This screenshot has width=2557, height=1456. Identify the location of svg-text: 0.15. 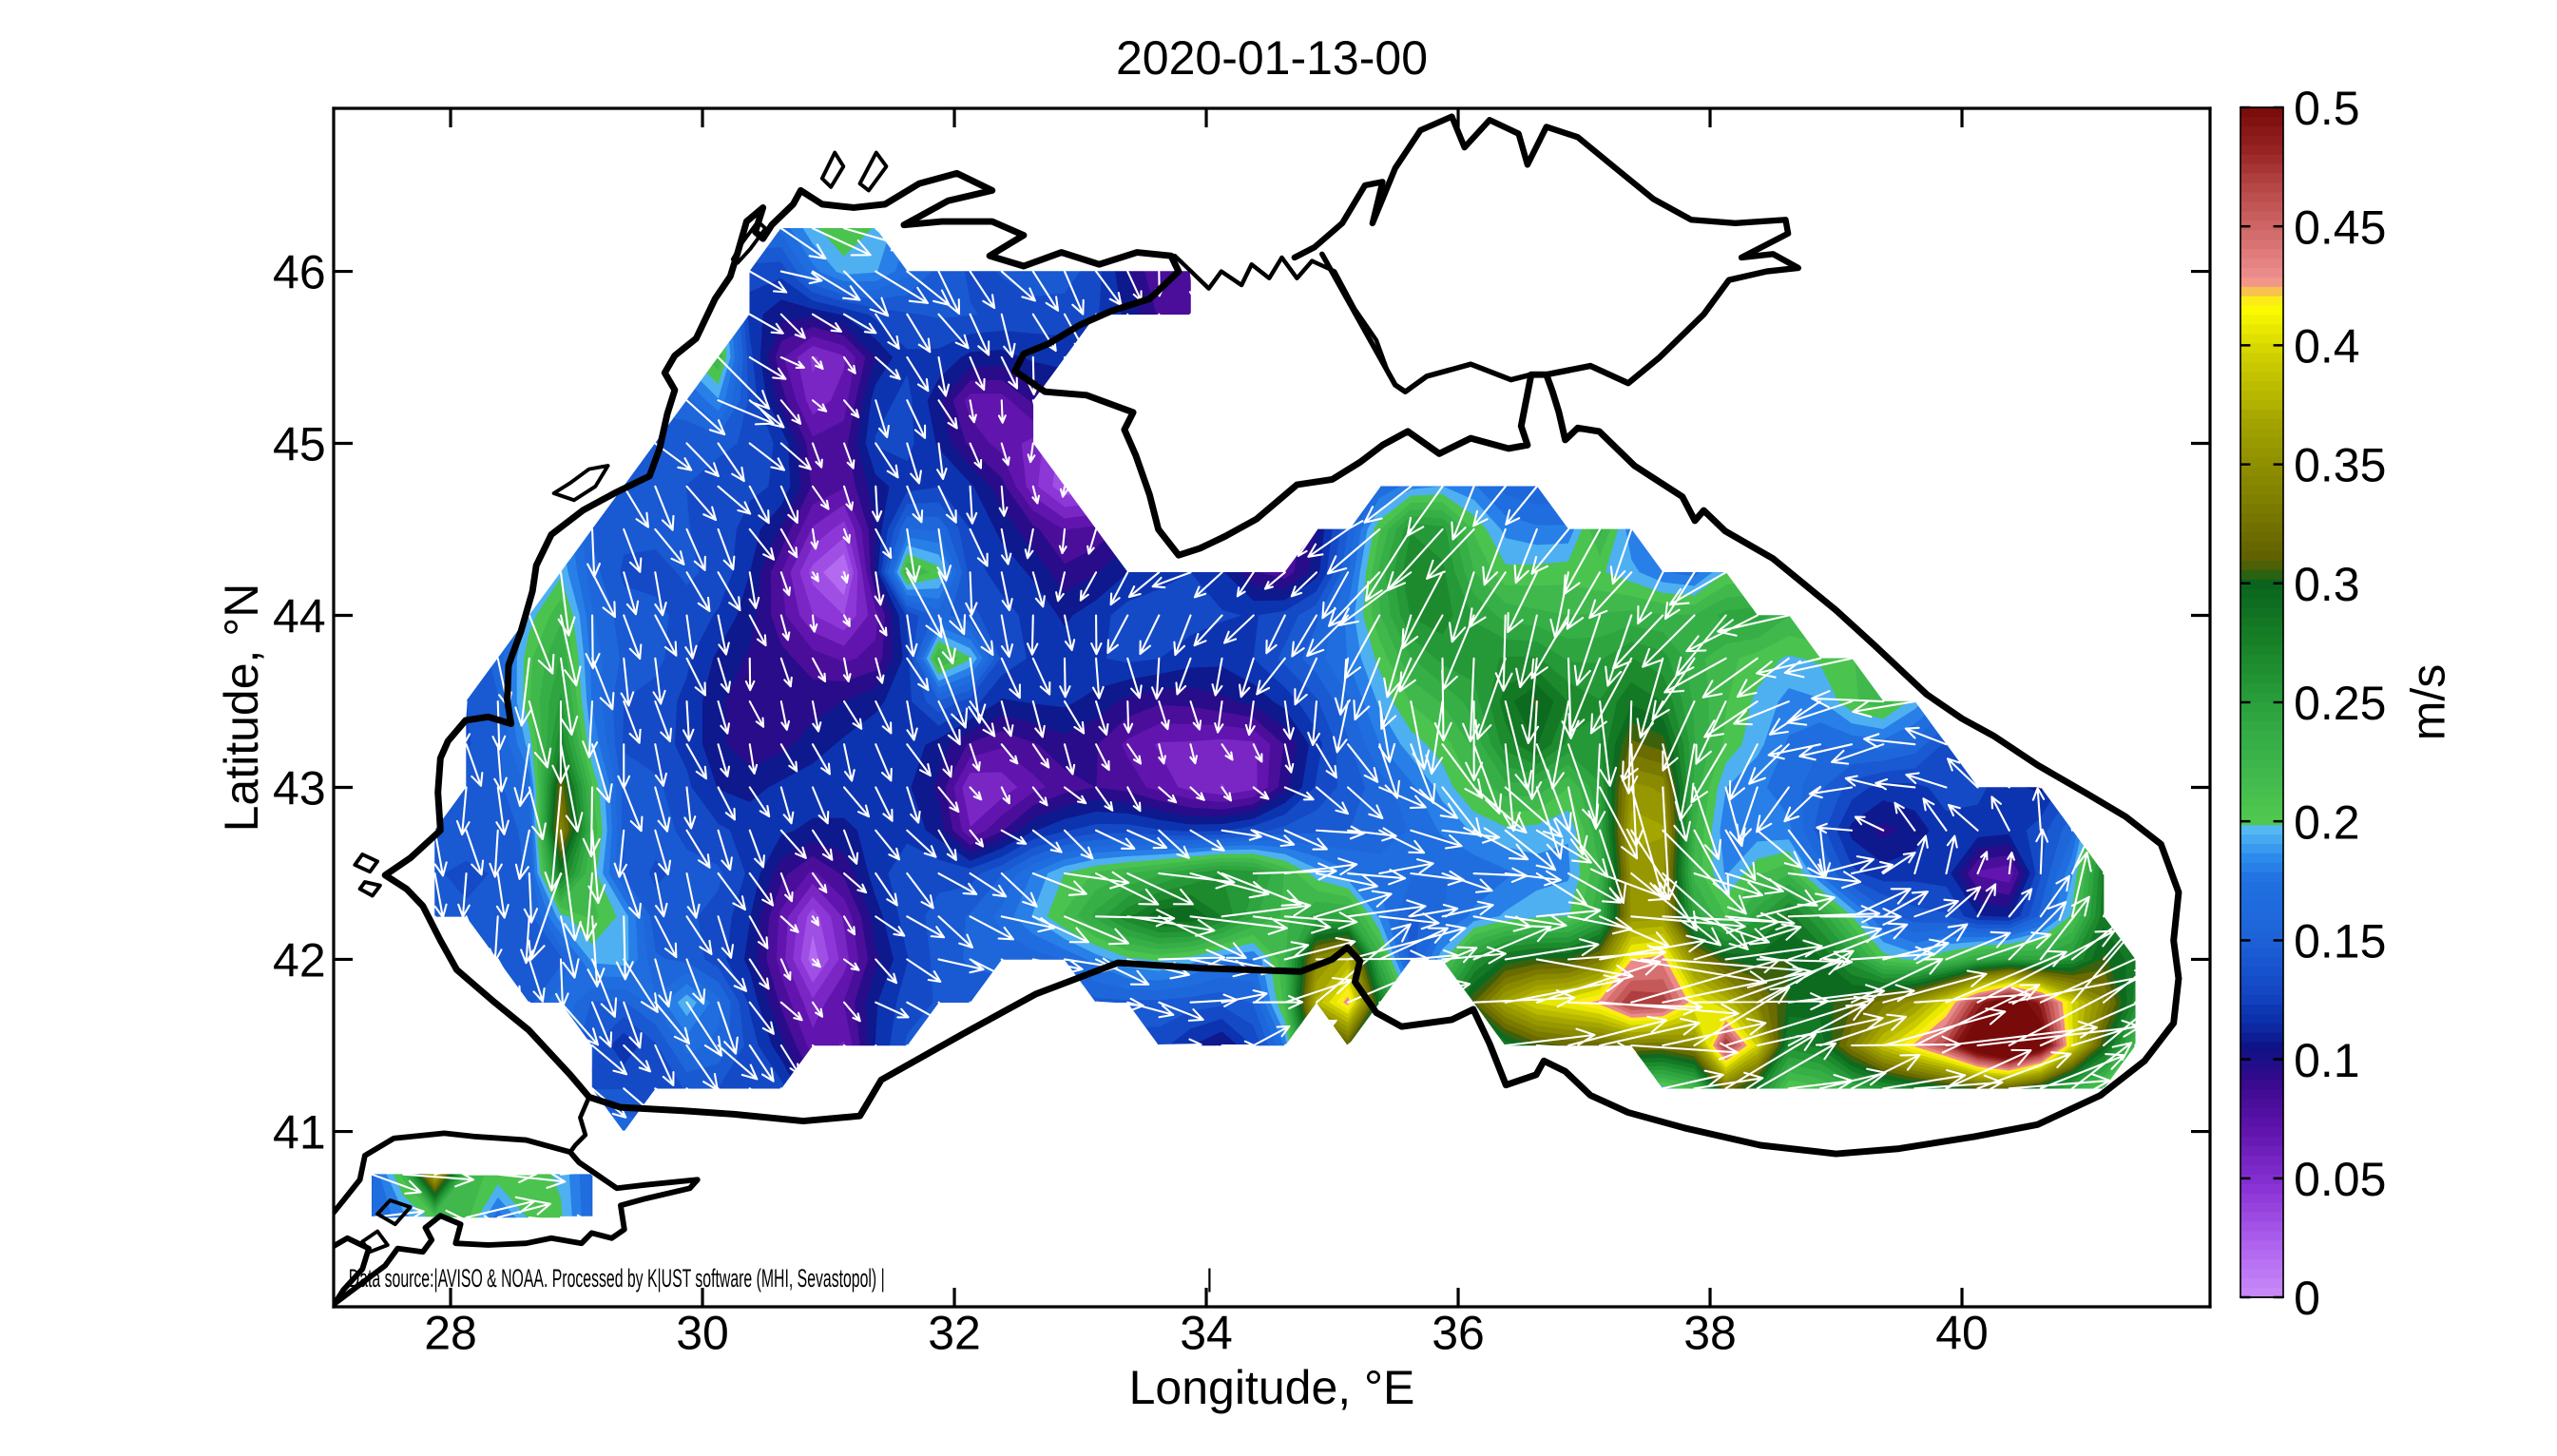
(2340, 940).